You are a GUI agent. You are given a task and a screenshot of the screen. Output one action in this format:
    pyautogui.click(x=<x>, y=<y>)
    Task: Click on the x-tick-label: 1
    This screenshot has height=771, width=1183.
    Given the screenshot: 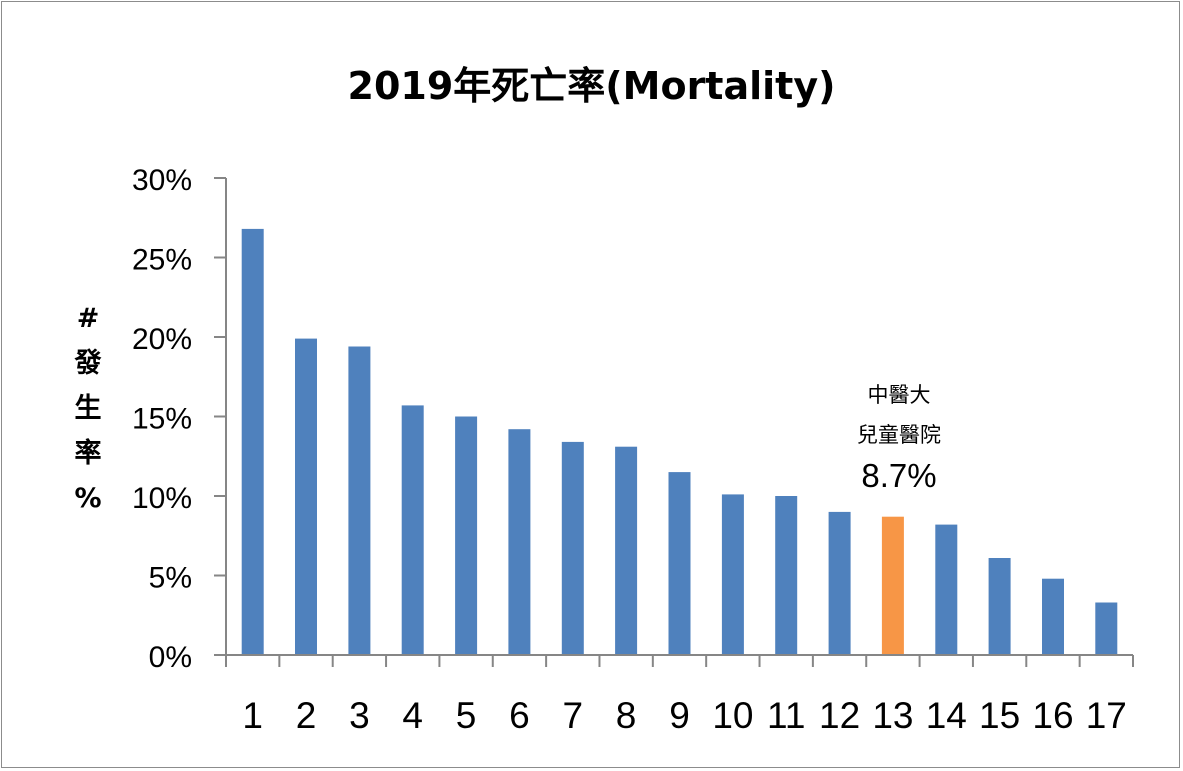 What is the action you would take?
    pyautogui.click(x=252, y=715)
    